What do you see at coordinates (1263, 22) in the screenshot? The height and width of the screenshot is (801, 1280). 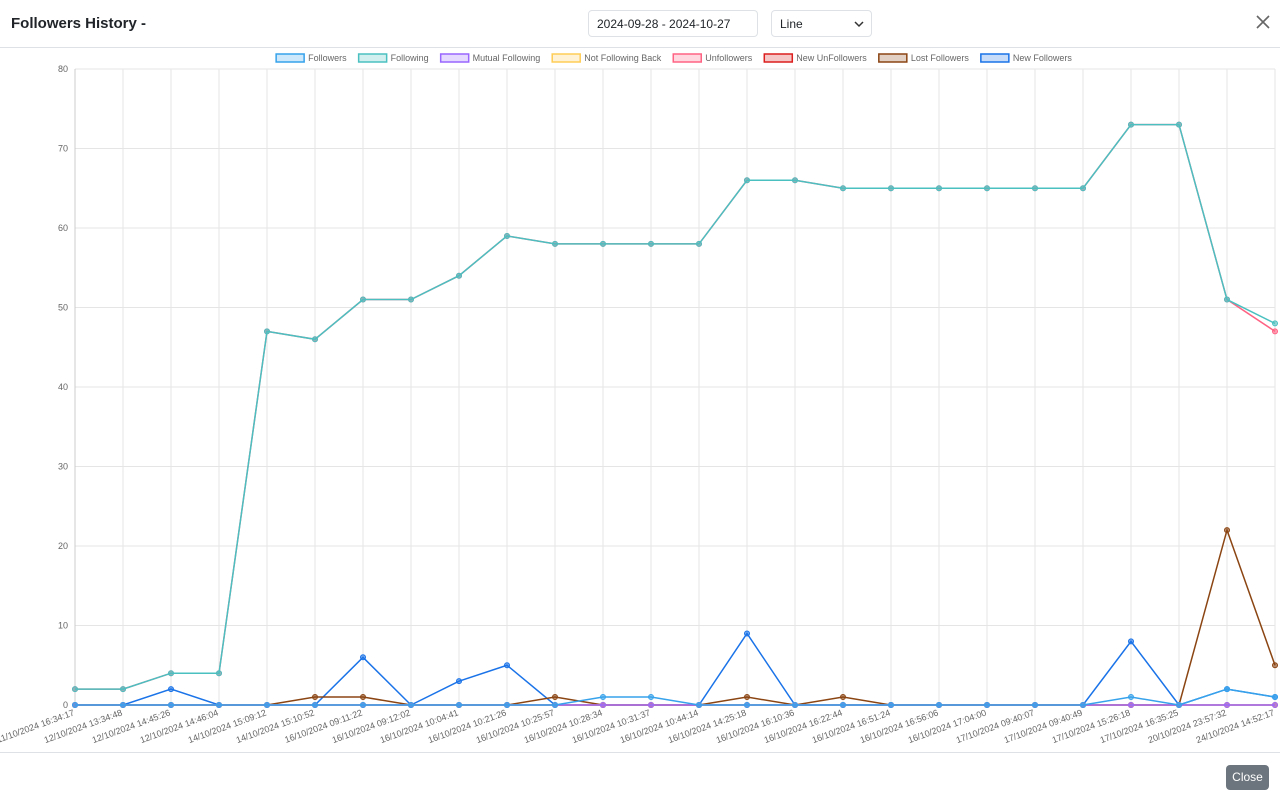 I see `close-icon` at bounding box center [1263, 22].